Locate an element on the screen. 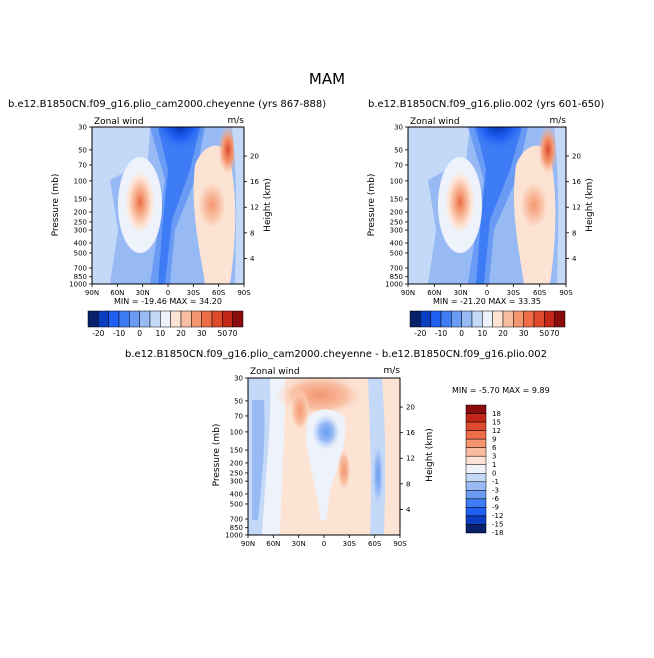 The image size is (654, 658). panel-2-ylabel-right: Height (km) is located at coordinates (590, 205).